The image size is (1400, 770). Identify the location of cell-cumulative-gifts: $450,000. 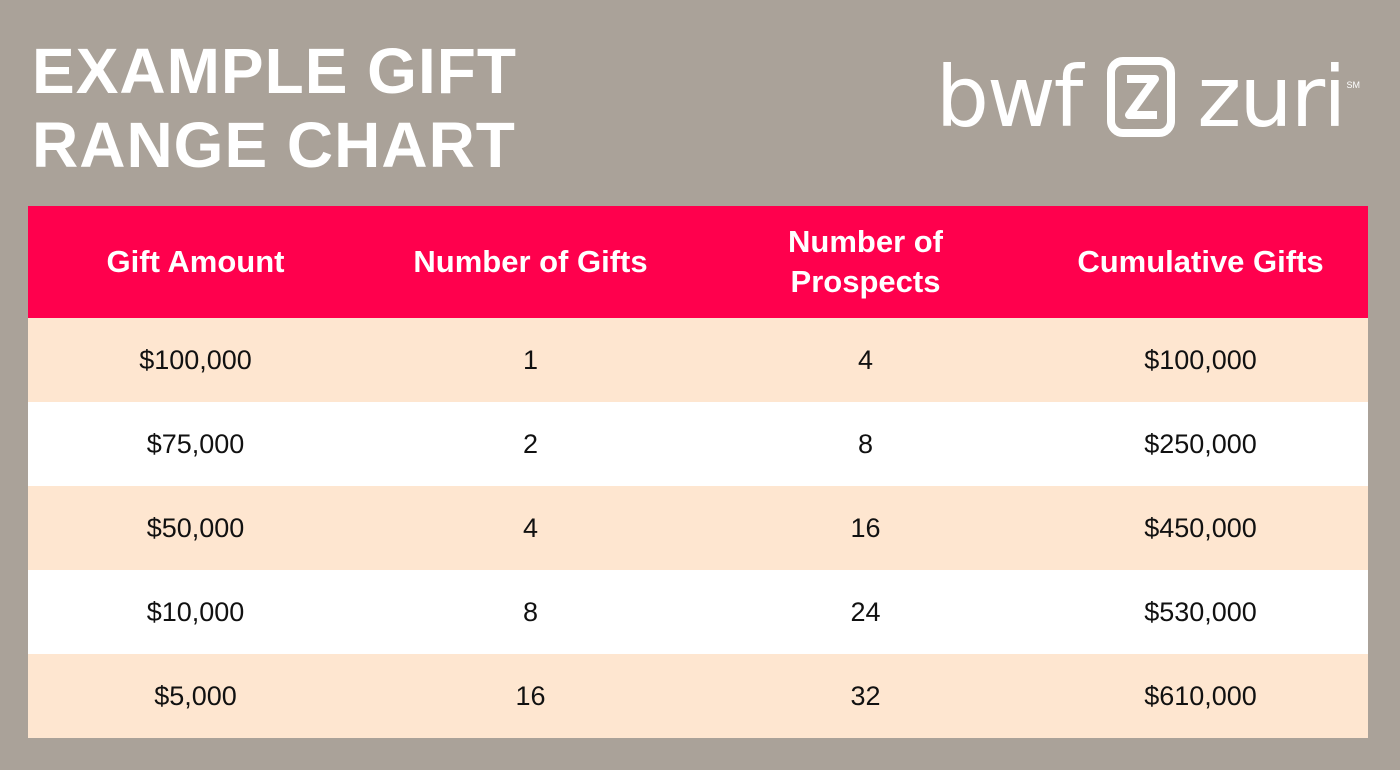
(1200, 528).